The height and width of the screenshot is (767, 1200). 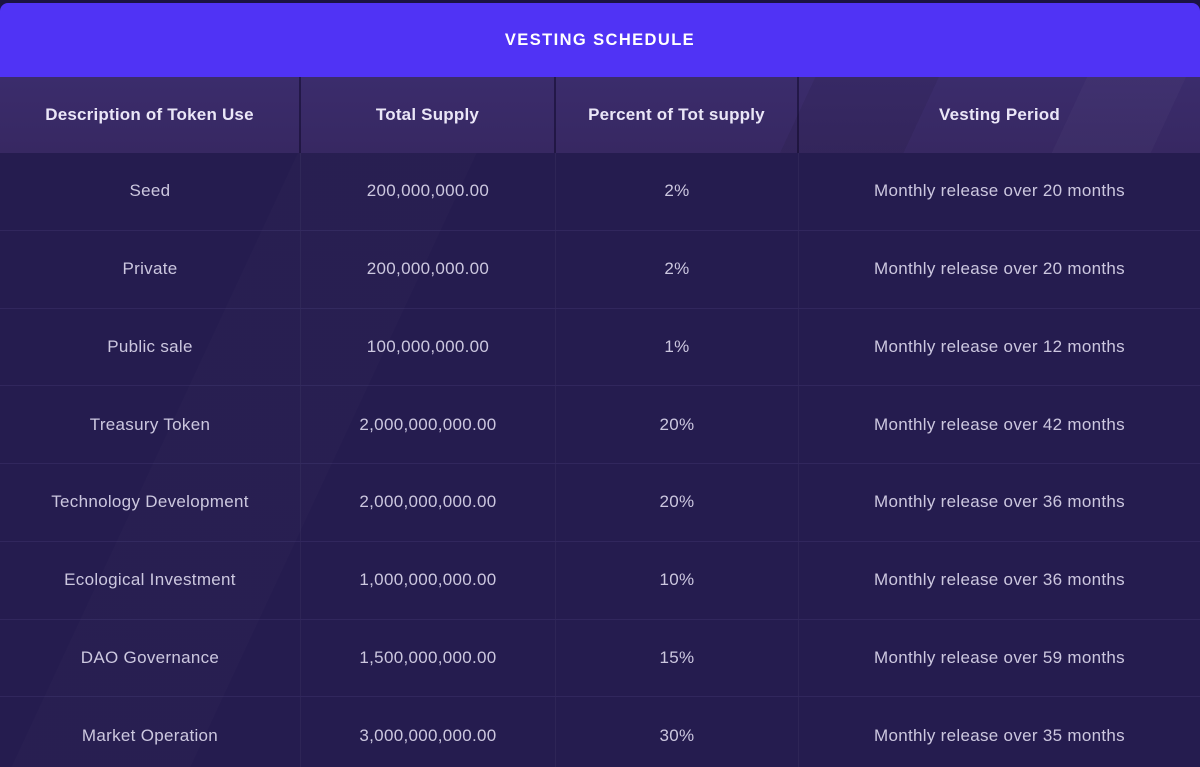 I want to click on cell-percent: 30%, so click(x=677, y=732).